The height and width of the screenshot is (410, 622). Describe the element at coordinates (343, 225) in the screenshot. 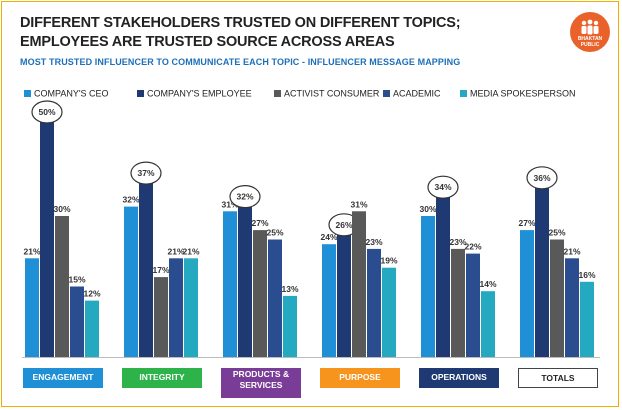

I see `value-label: 26%` at that location.